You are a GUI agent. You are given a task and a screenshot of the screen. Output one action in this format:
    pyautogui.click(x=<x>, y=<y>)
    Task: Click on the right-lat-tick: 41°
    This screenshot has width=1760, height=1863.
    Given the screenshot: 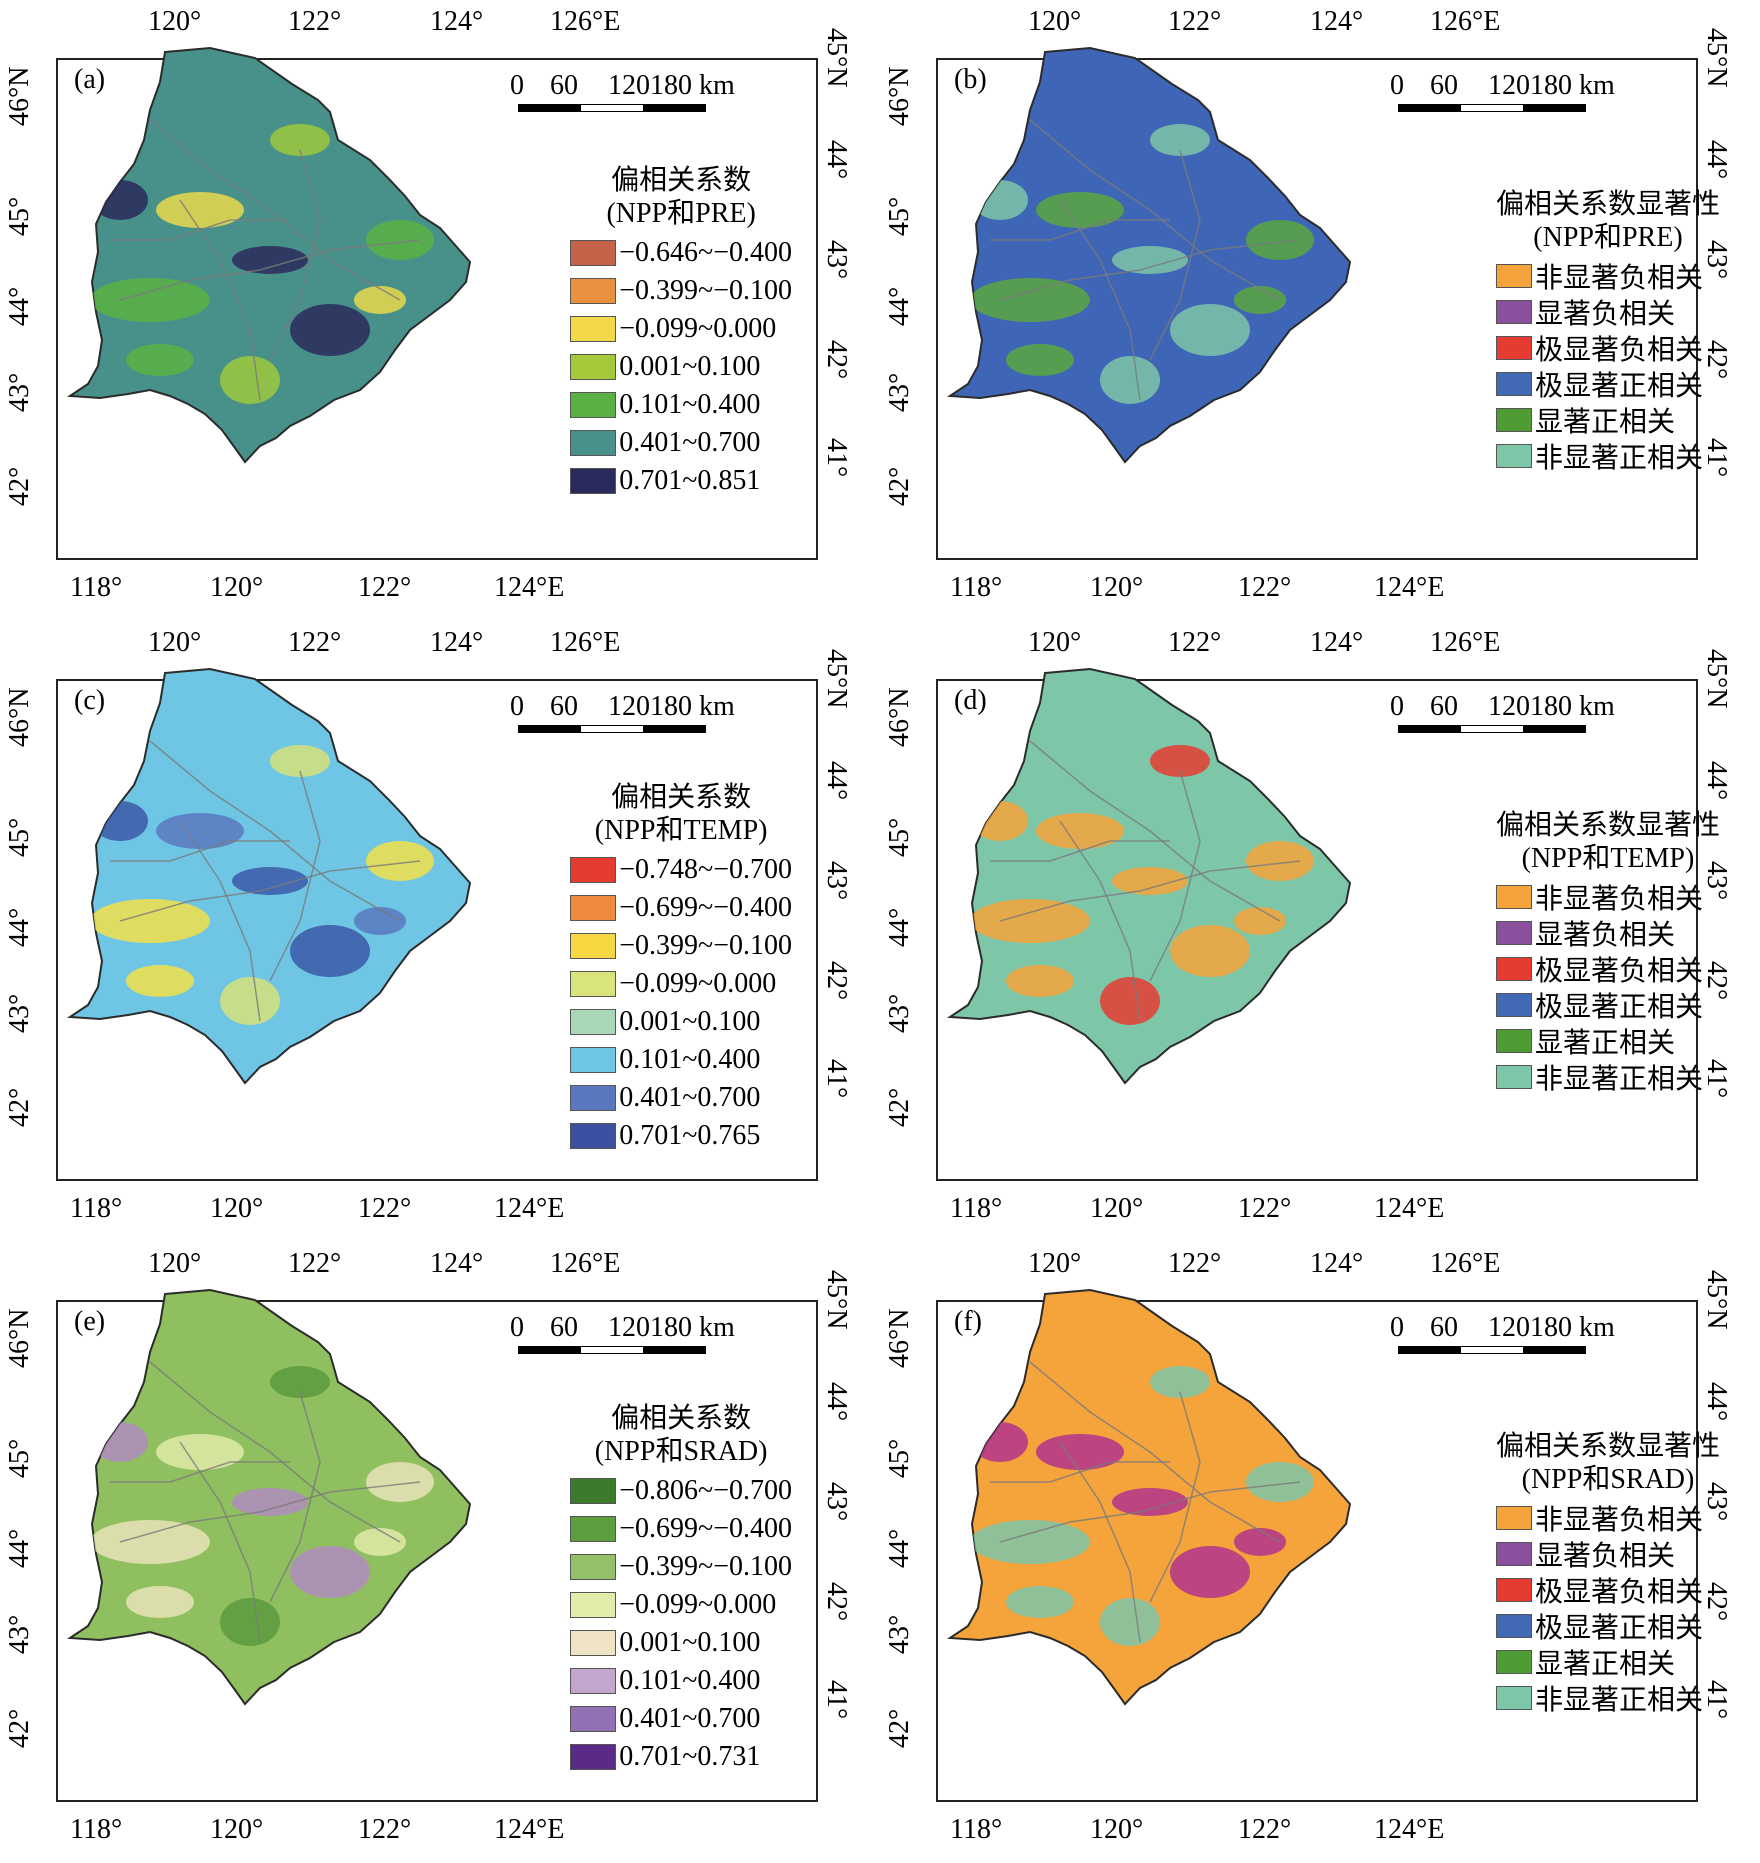 What is the action you would take?
    pyautogui.click(x=836, y=1079)
    